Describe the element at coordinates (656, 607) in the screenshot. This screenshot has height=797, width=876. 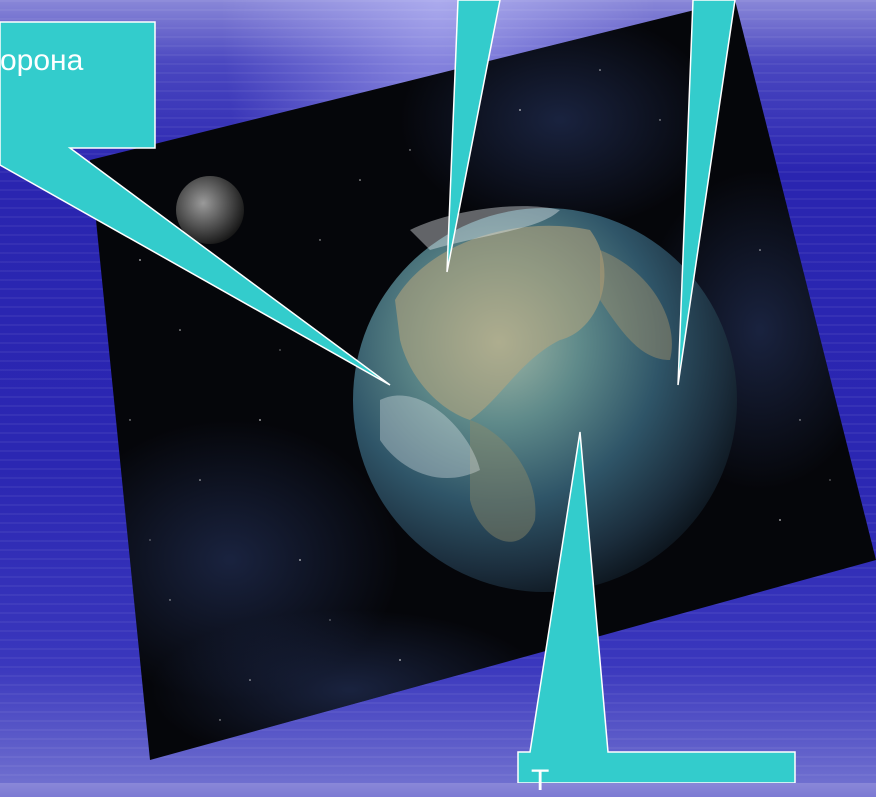
I see `callout-bottom` at that location.